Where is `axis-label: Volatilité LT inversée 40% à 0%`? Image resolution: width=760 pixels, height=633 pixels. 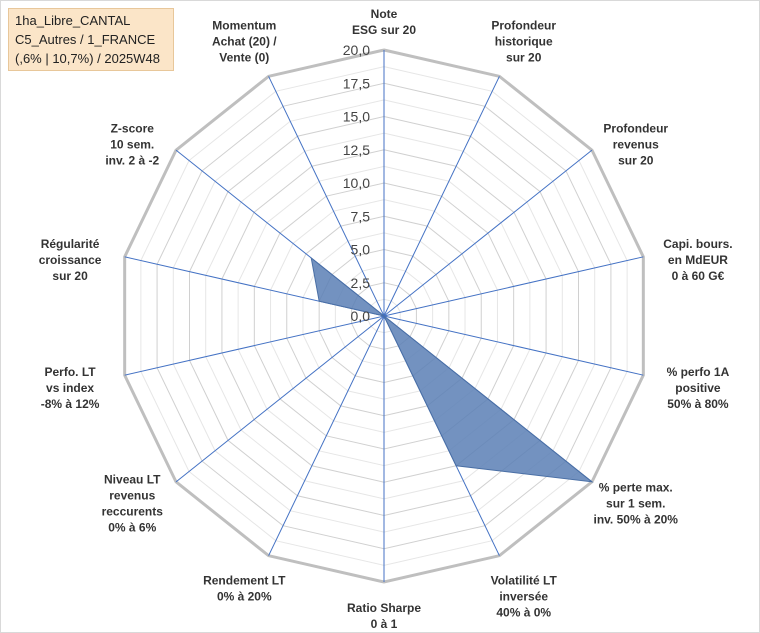
axis-label: Volatilité LT inversée 40% à 0% is located at coordinates (524, 596).